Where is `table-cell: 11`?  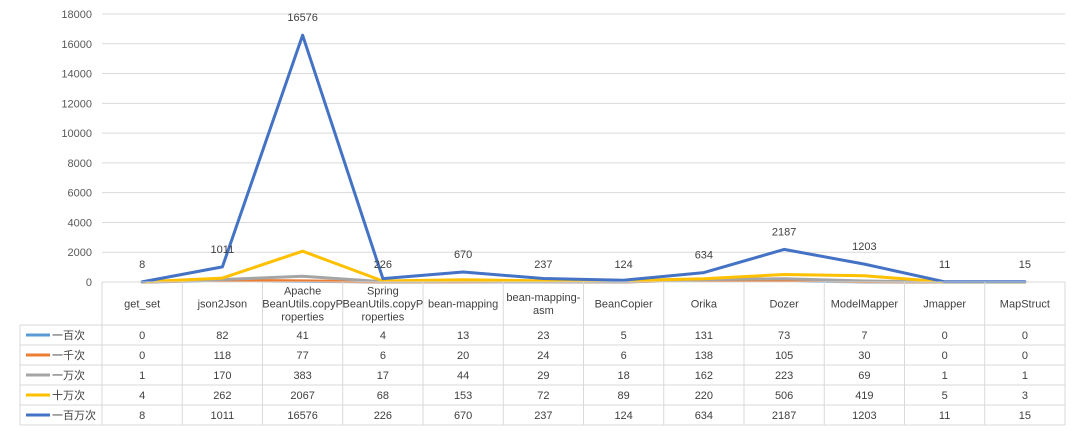
table-cell: 11 is located at coordinates (944, 416).